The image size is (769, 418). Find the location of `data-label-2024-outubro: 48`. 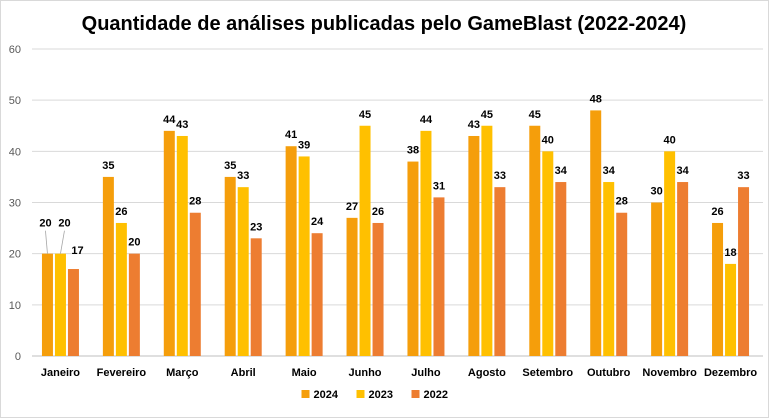

data-label-2024-outubro: 48 is located at coordinates (596, 99).